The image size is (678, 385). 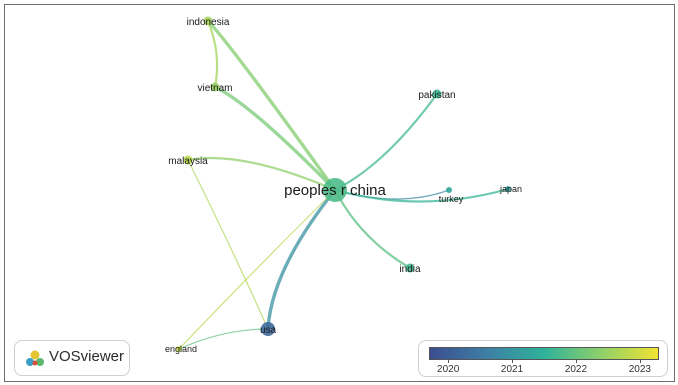 I want to click on scale-tick-label-2021: 2021, so click(x=512, y=369).